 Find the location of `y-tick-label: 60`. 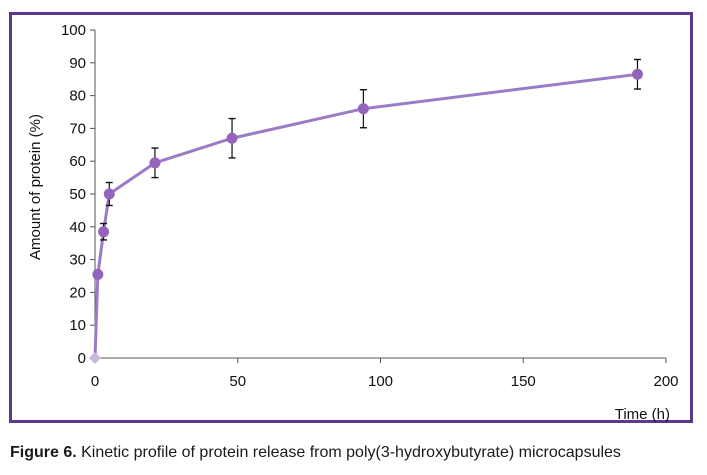

y-tick-label: 60 is located at coordinates (77, 161).